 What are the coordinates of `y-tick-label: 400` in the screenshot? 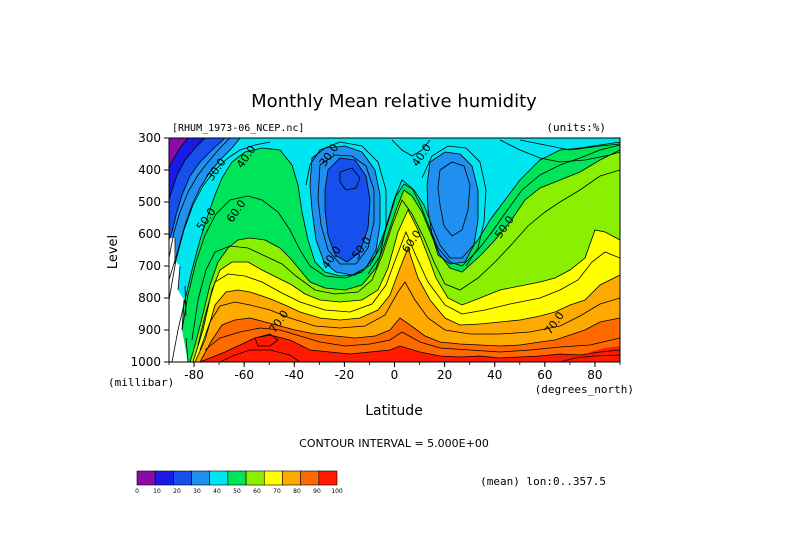 It's located at (149, 170).